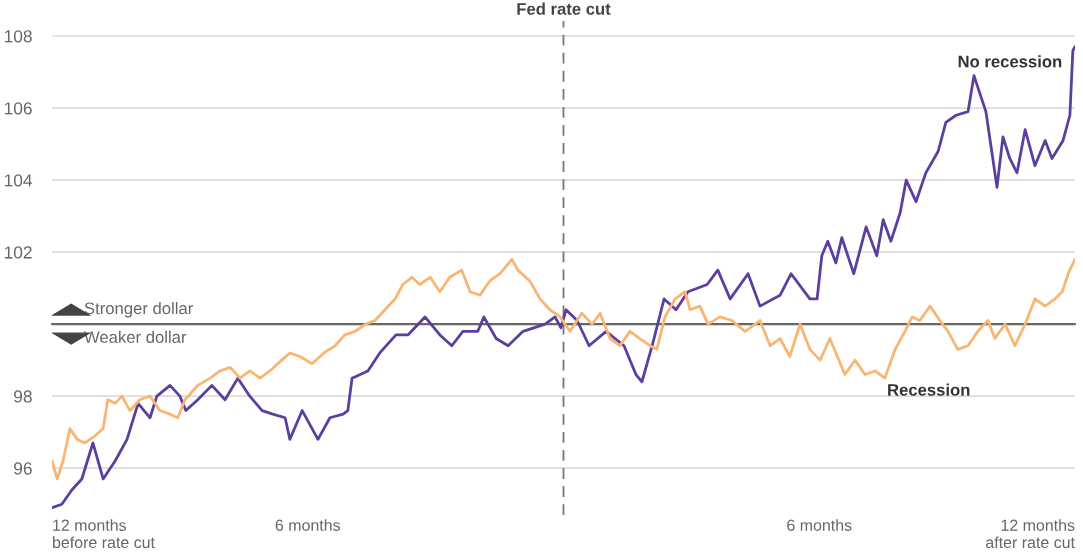 This screenshot has width=1083, height=553. What do you see at coordinates (104, 534) in the screenshot?
I see `x-tick-label: 12 months before rate cut` at bounding box center [104, 534].